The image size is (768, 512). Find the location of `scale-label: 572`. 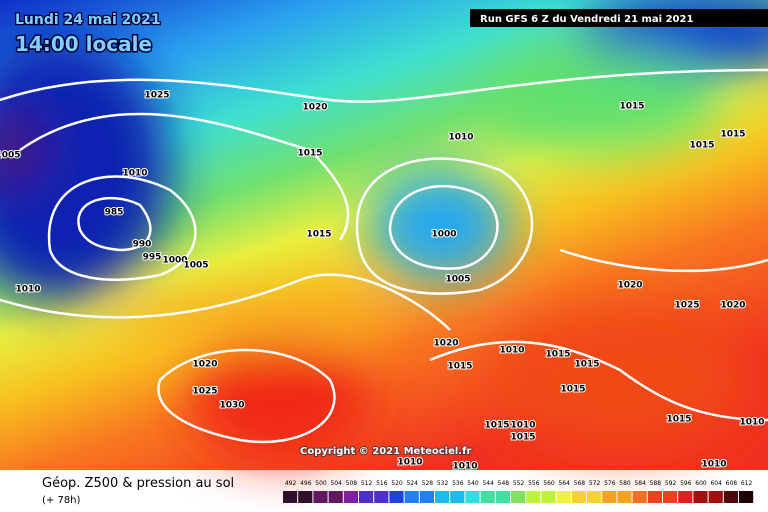

scale-label: 572 is located at coordinates (595, 483).